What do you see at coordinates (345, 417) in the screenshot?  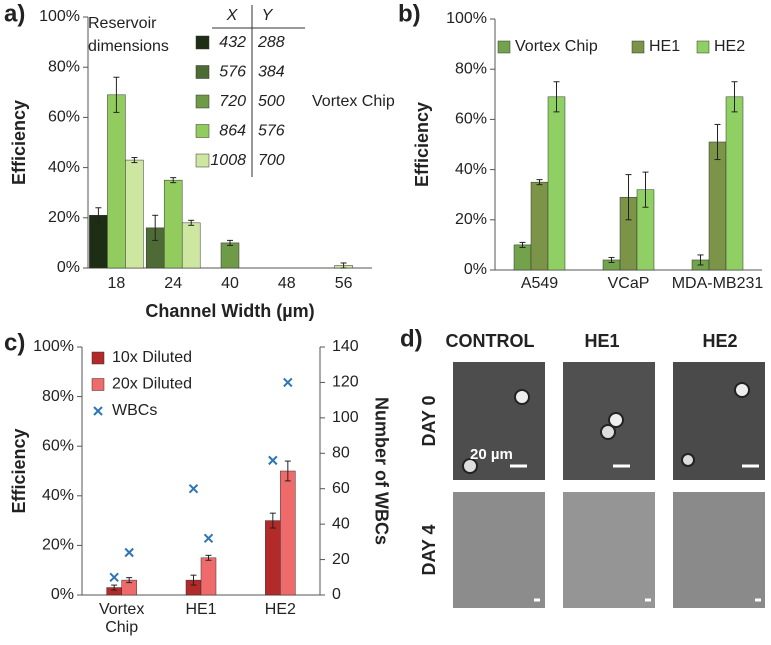 I see `y2-tick-label: 100` at bounding box center [345, 417].